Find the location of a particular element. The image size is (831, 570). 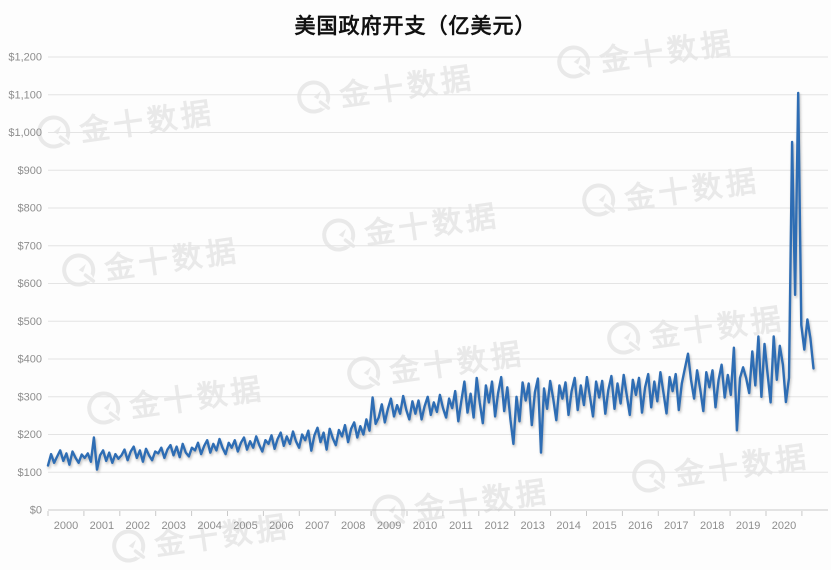

x-axis-label: 2005 is located at coordinates (245, 526).